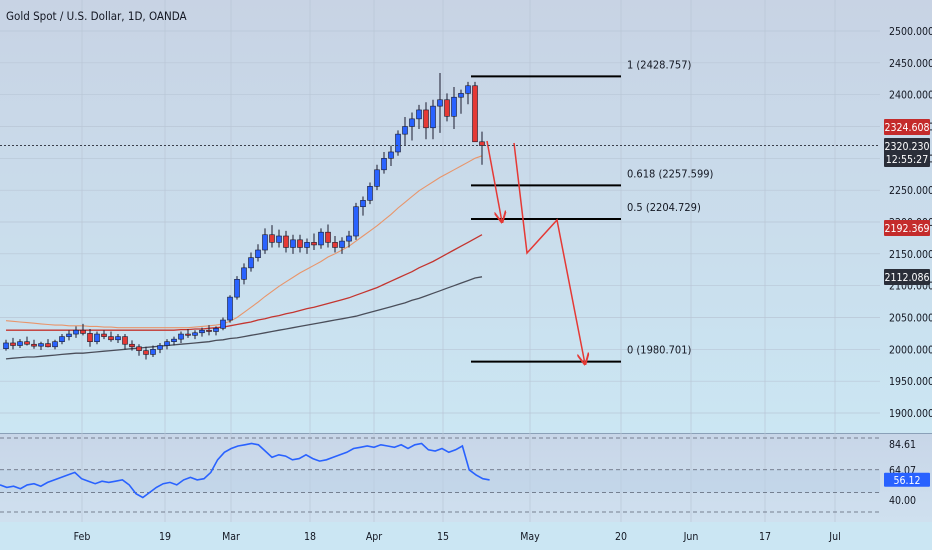 Image resolution: width=932 pixels, height=550 pixels. What do you see at coordinates (244, 318) in the screenshot?
I see `ma-slow-line` at bounding box center [244, 318].